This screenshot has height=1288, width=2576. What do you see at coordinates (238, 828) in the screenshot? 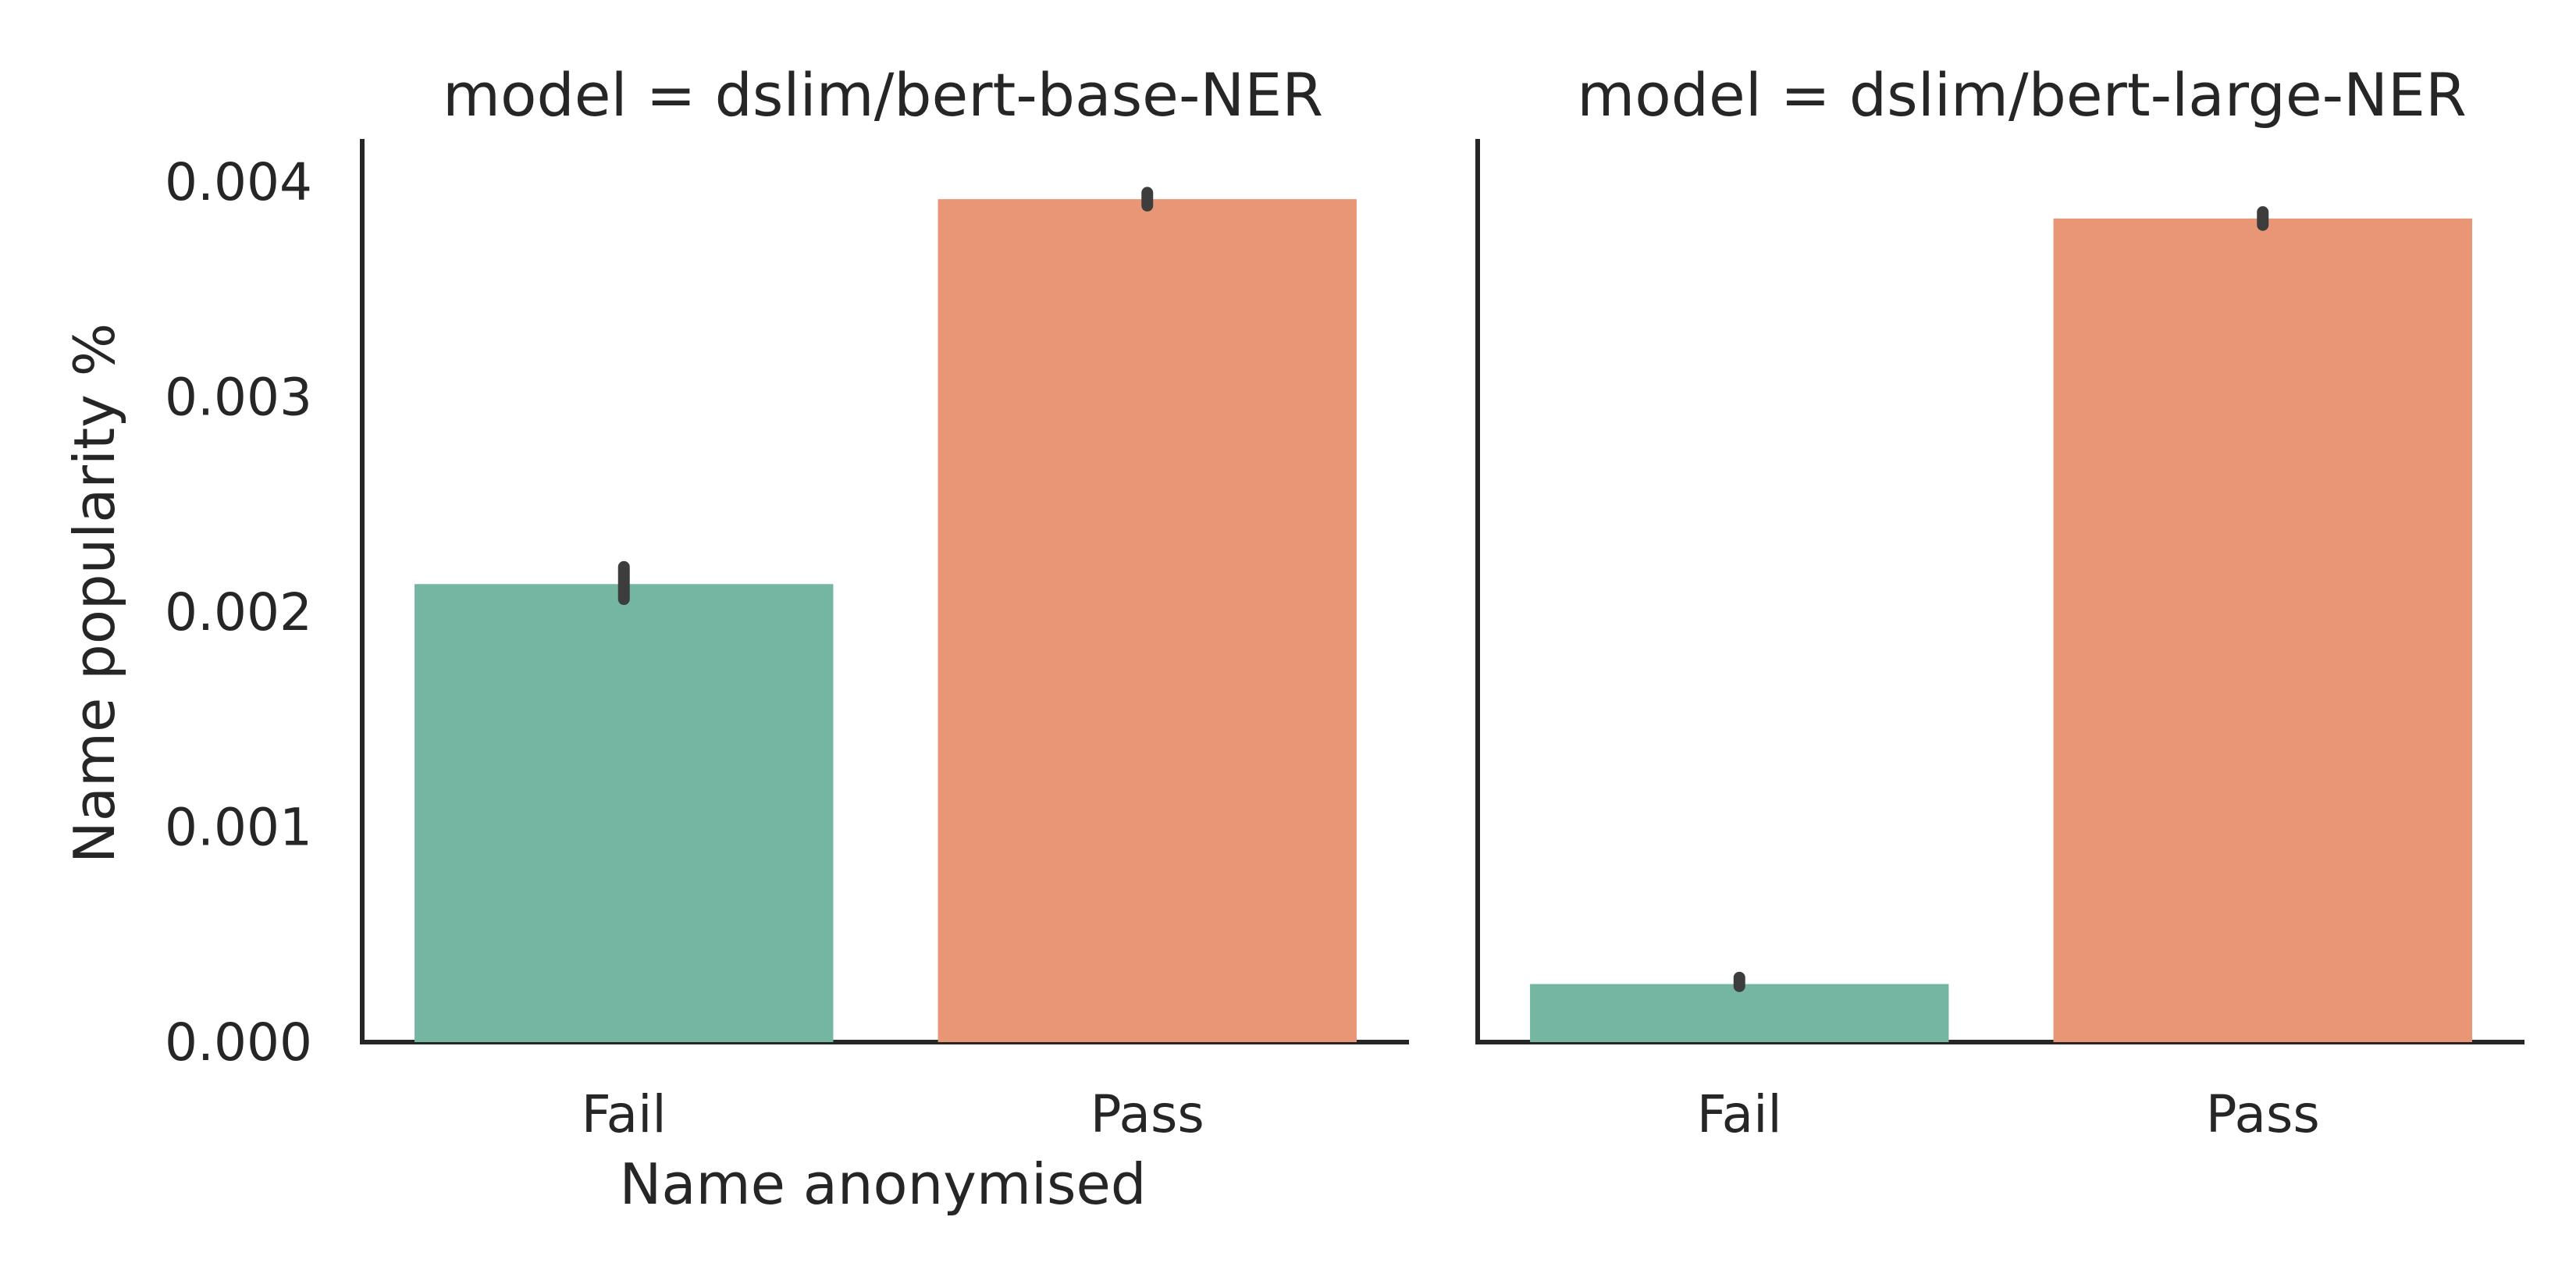
I see `y-tick-label: 0.001` at bounding box center [238, 828].